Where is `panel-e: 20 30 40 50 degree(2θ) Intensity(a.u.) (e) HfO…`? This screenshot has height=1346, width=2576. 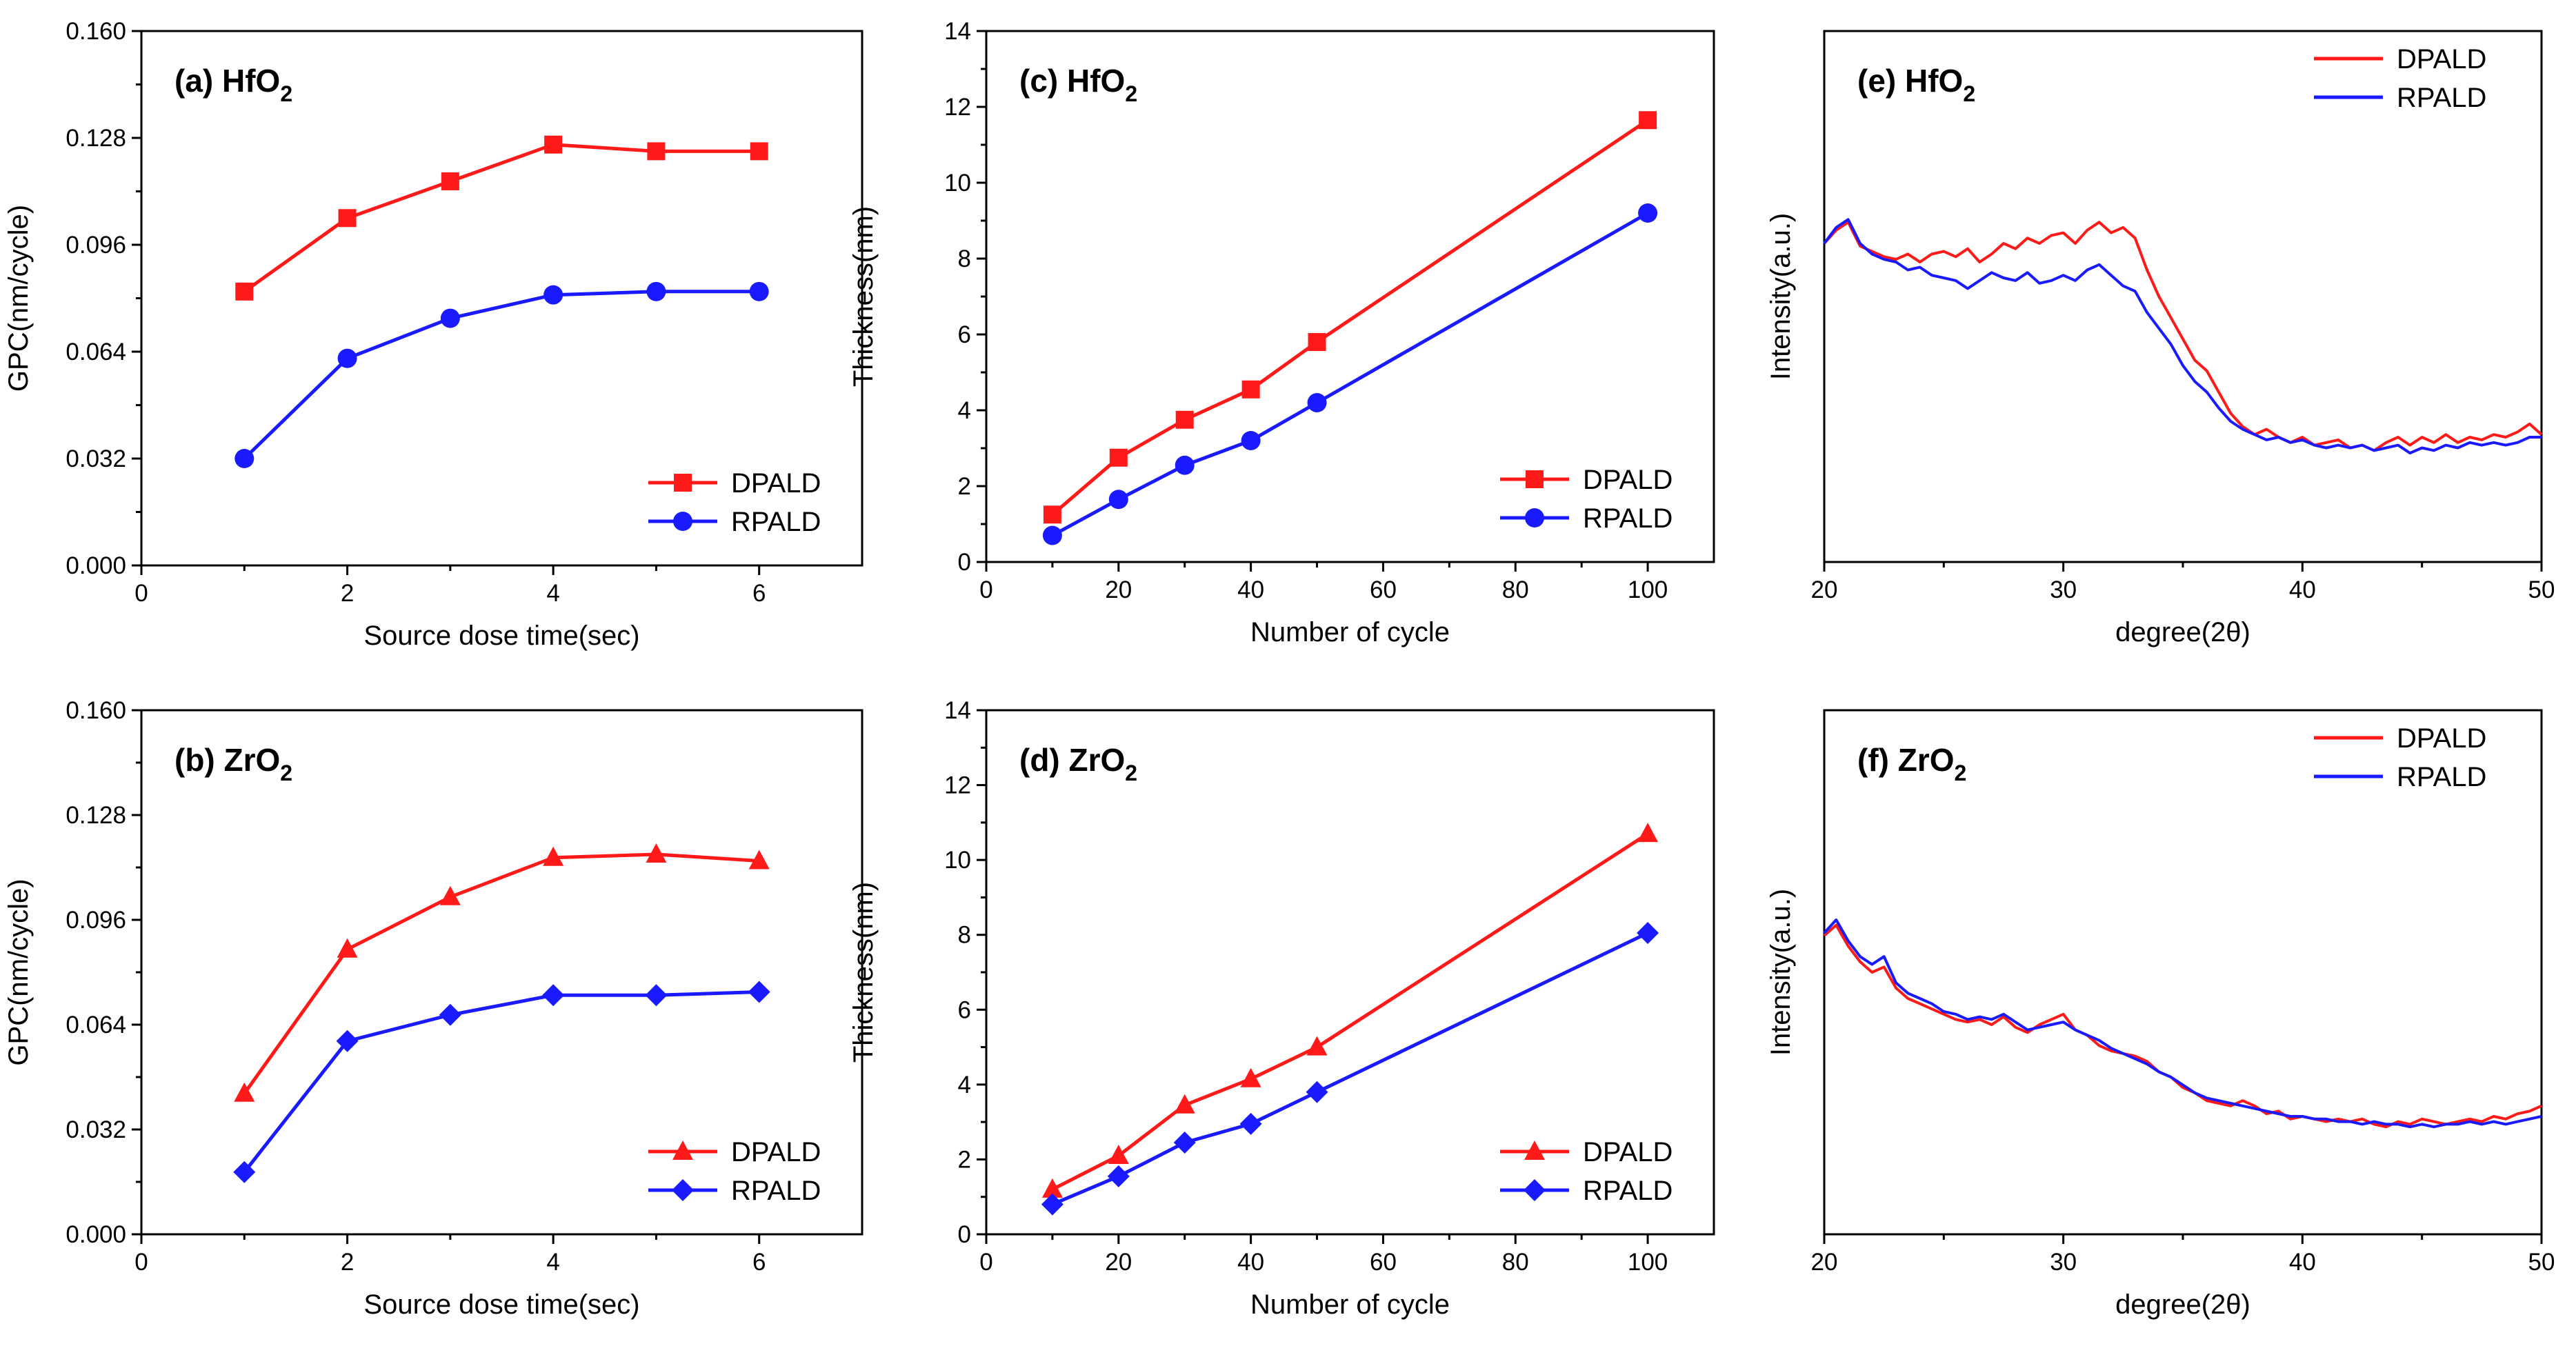 panel-e: 20 30 40 50 degree(2θ) Intensity(a.u.) (e) HfO… is located at coordinates (2160, 338).